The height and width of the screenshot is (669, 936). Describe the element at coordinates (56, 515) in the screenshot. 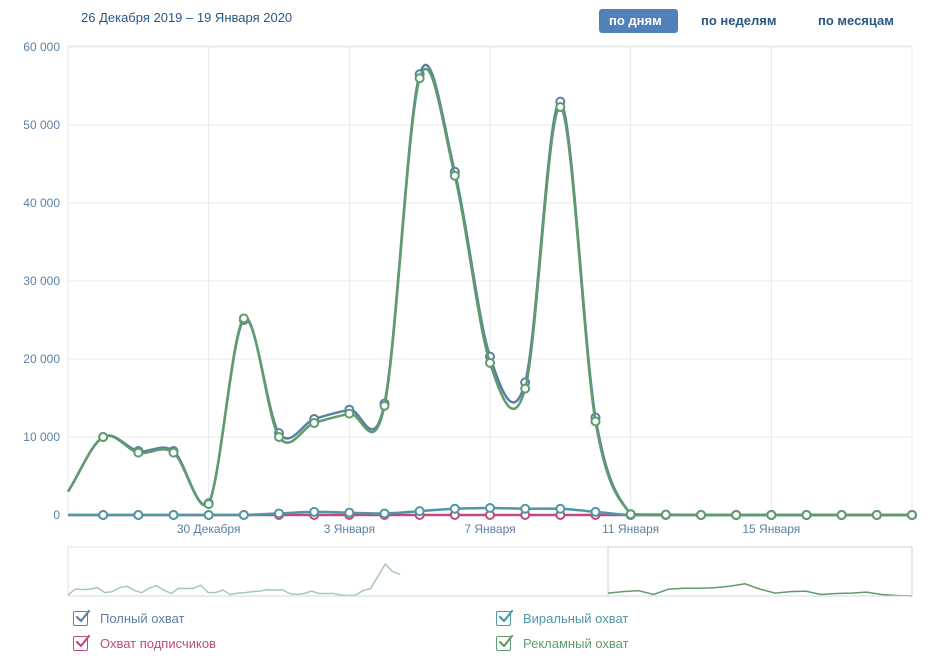

I see `y-tick-label: 0` at that location.